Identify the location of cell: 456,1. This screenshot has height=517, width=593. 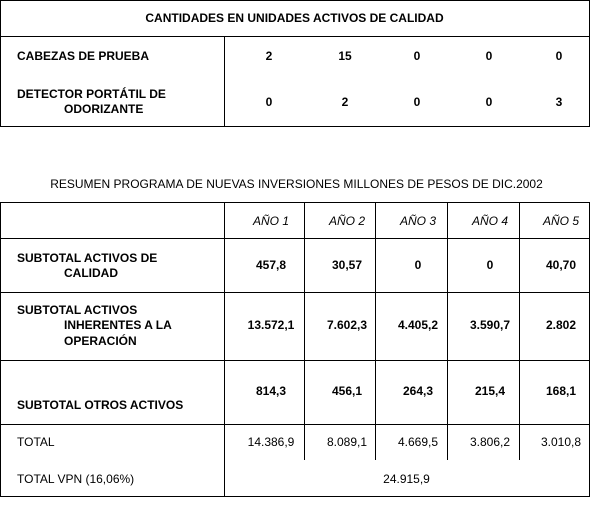
(347, 391).